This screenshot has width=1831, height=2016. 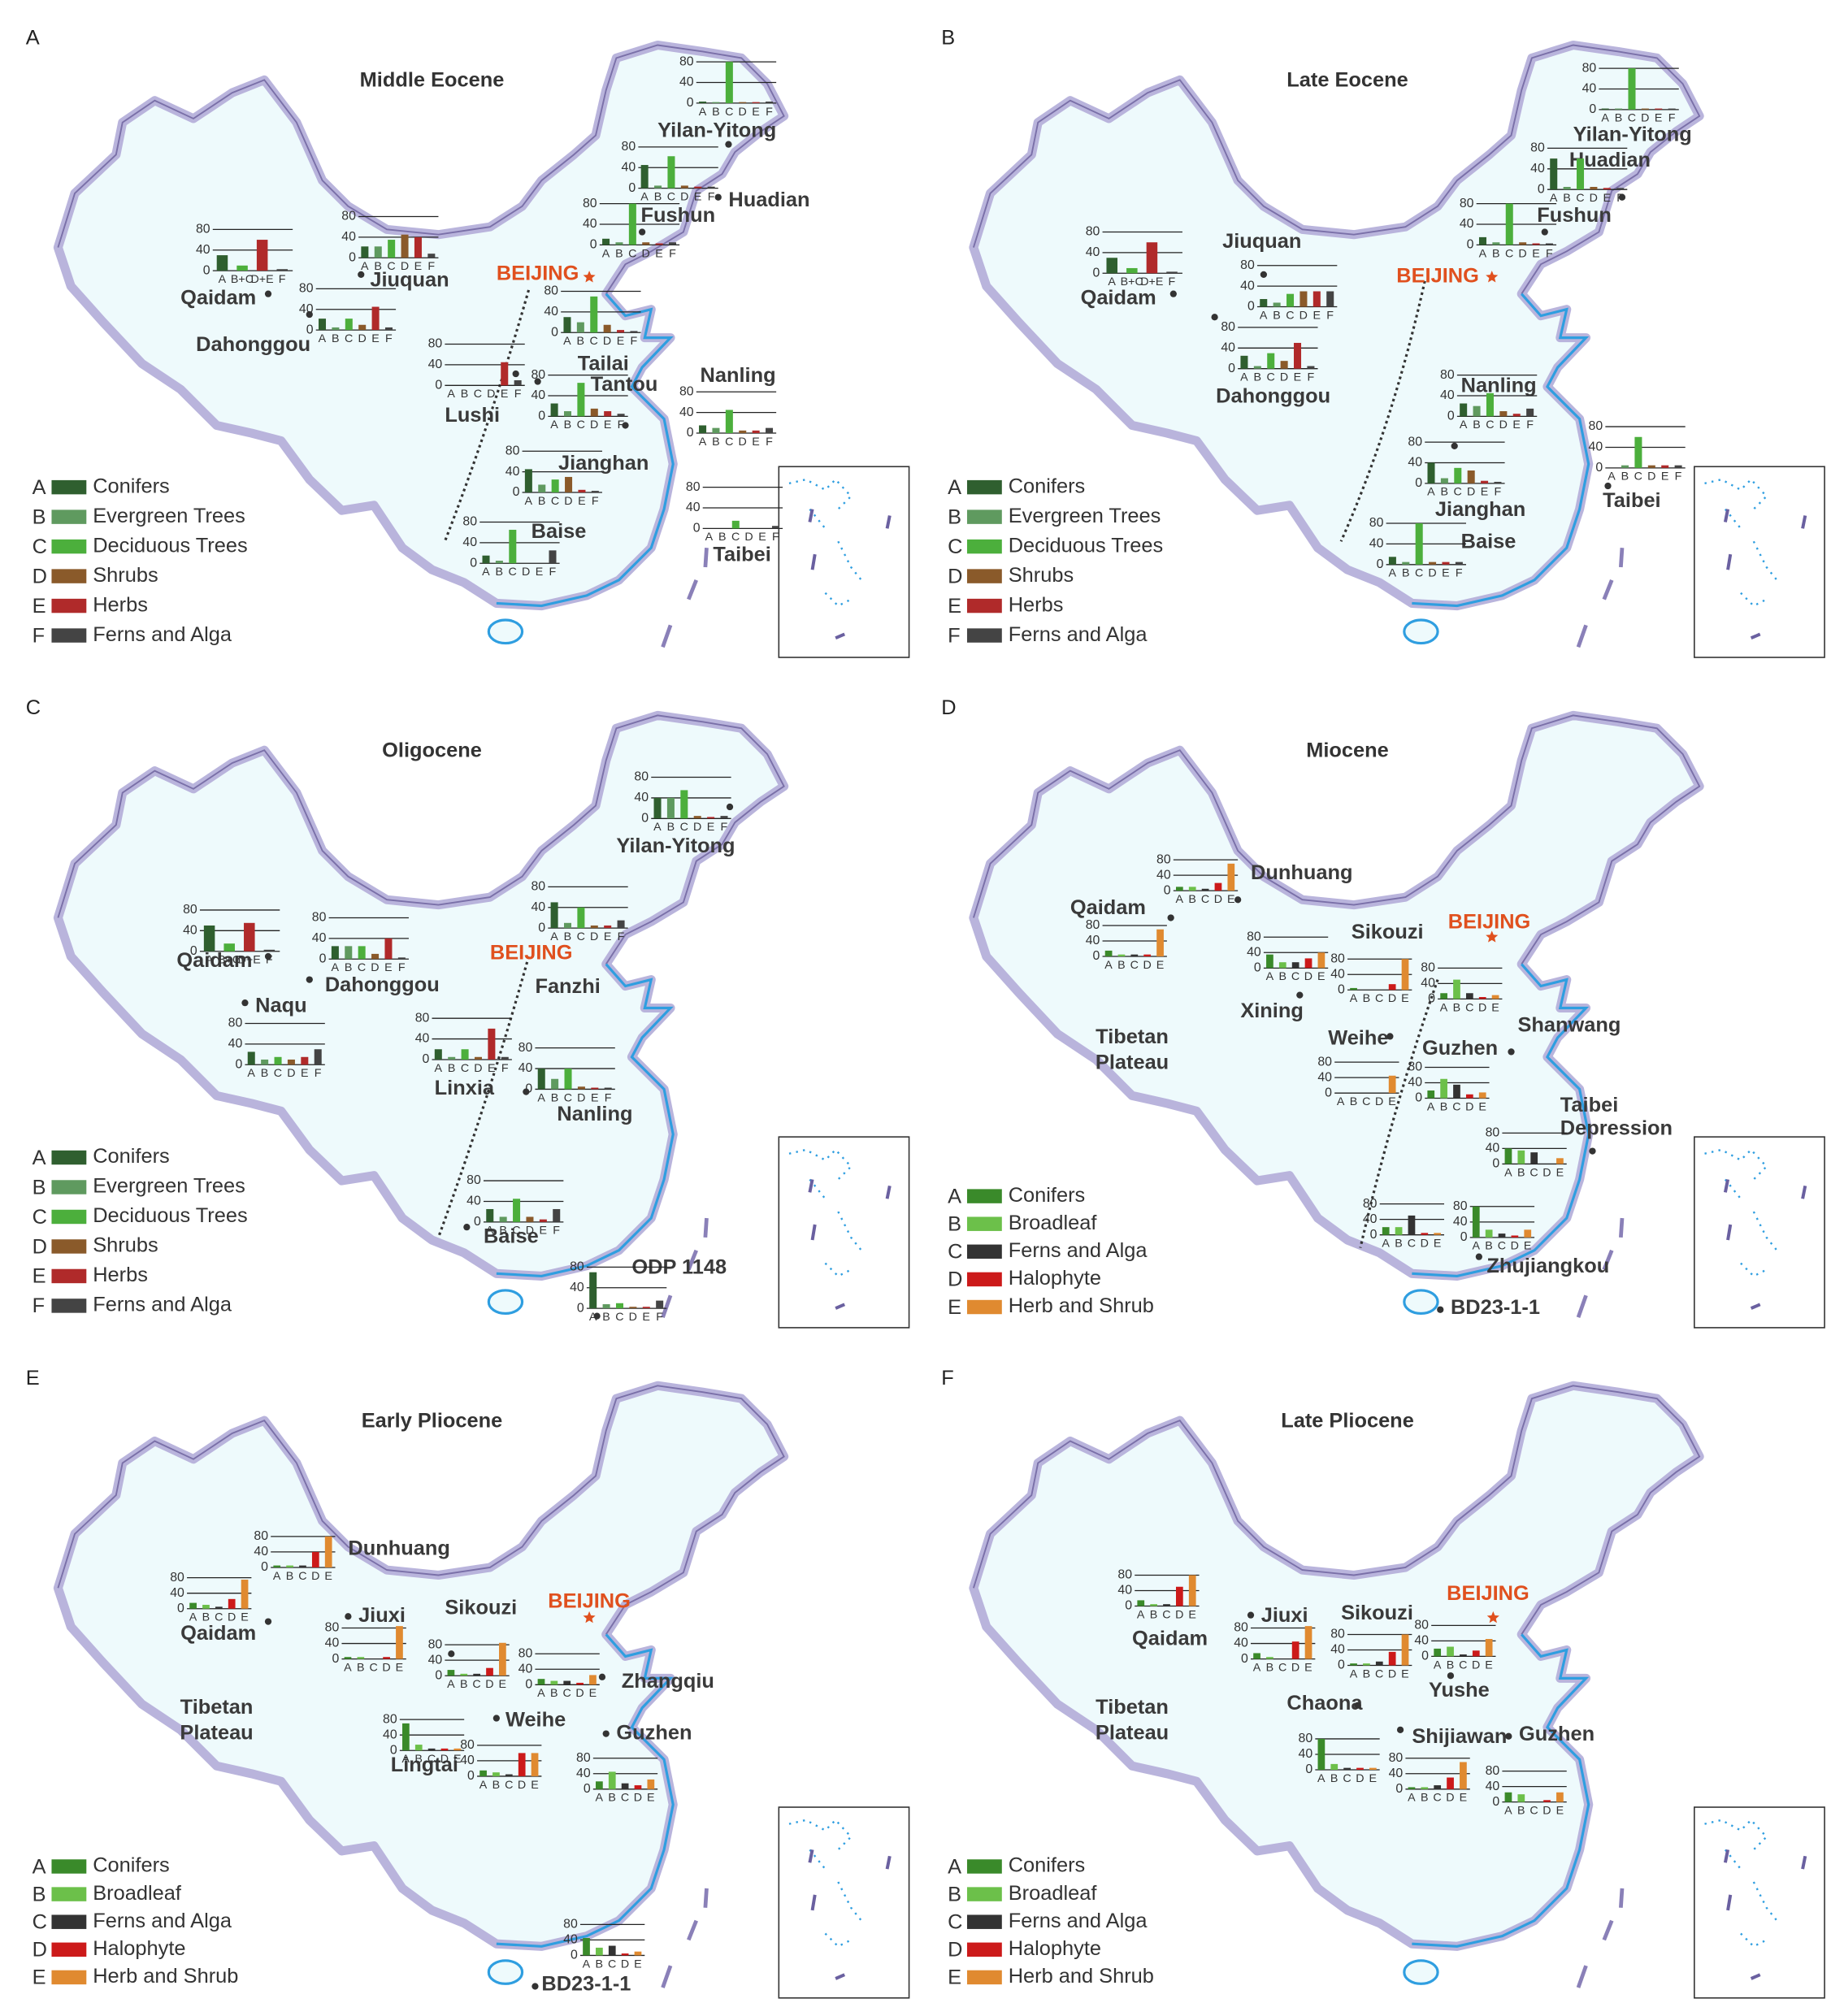 I want to click on site-line: Taibei, so click(x=1589, y=1105).